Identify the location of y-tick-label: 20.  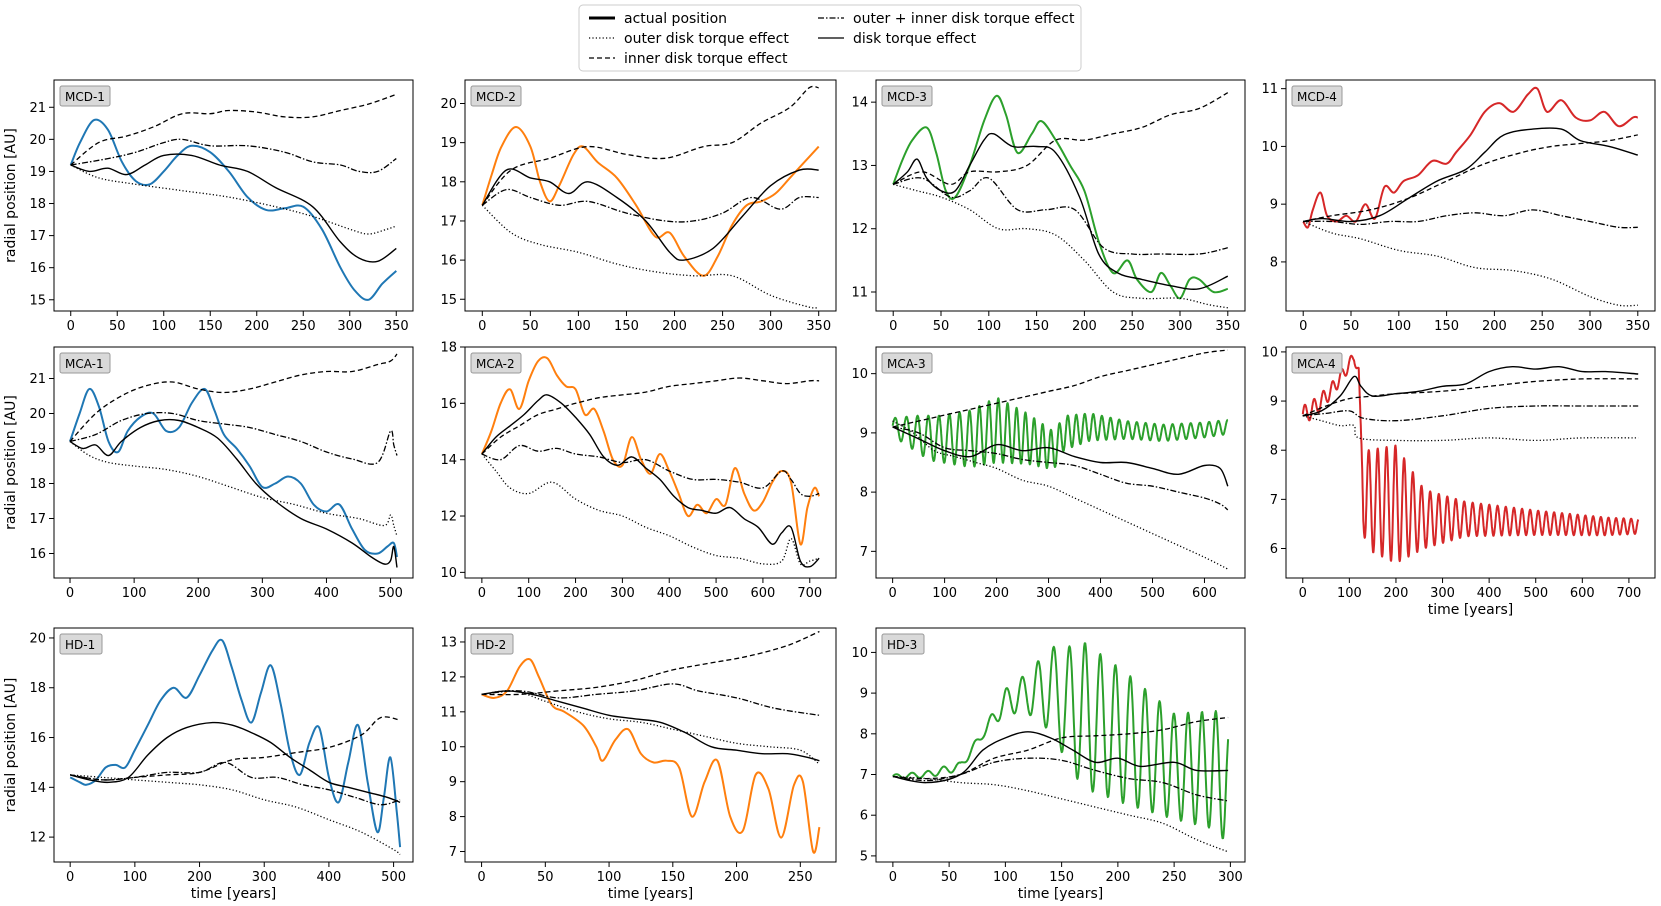
(37, 414).